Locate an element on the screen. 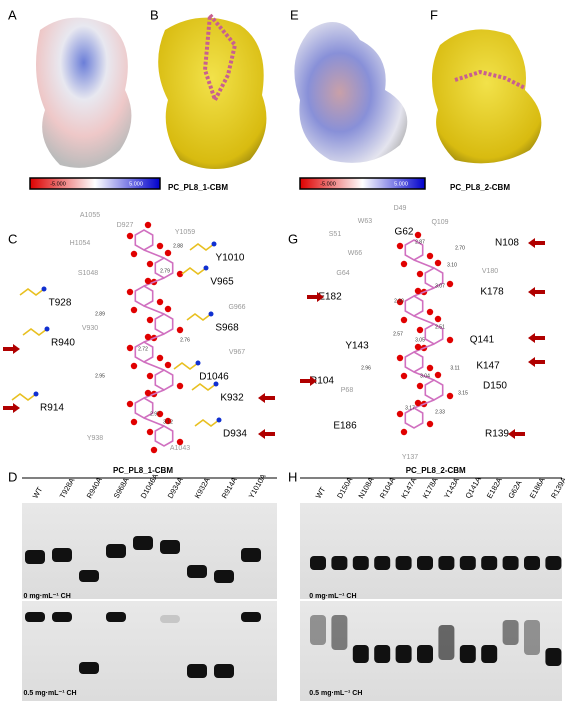 Image resolution: width=565 pixels, height=711 pixels. nitrogen is located at coordinates (211, 314).